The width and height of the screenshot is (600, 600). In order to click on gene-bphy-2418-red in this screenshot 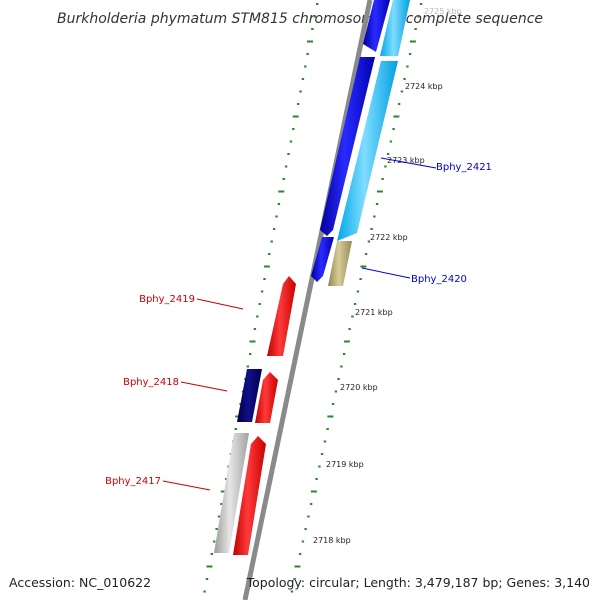, I will do `click(266, 397)`.